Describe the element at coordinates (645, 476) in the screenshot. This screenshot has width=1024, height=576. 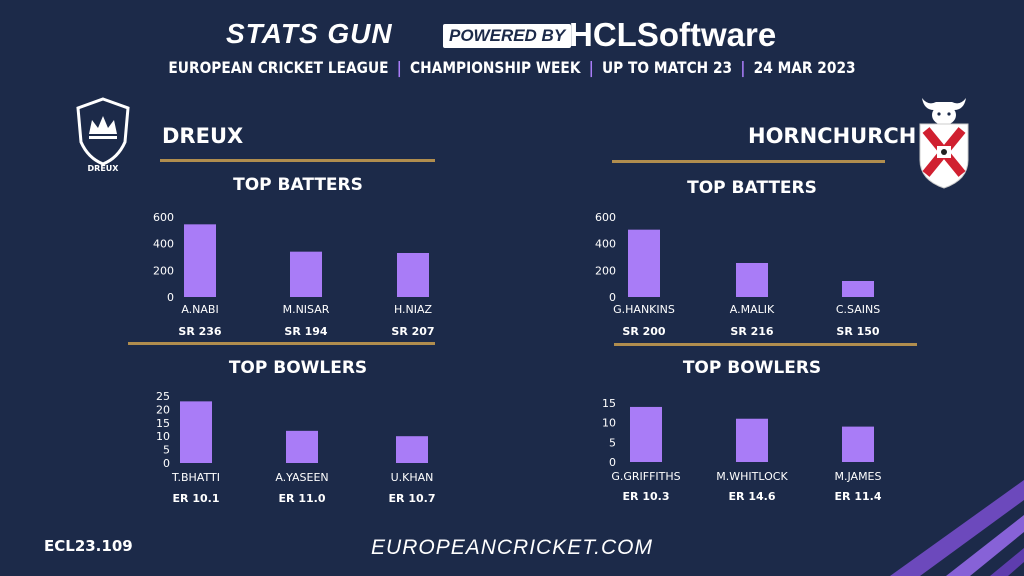
I see `category-label: G.GRIFFITHS` at that location.